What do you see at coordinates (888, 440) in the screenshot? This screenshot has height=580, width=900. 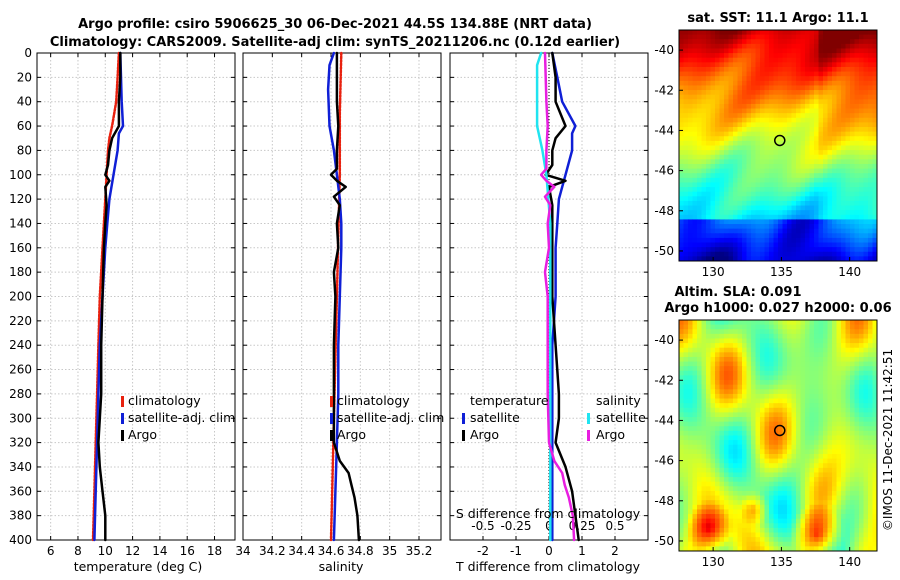 I see `imos-credit: ©IMOS 11-Dec-2021 11:42:51` at bounding box center [888, 440].